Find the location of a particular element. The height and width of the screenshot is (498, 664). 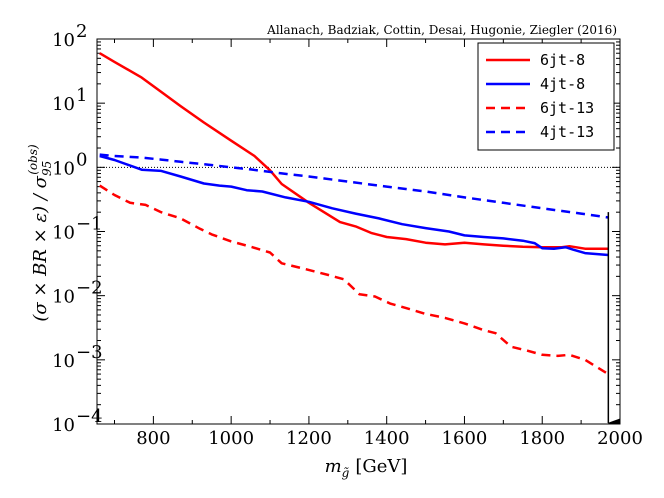

x-tick-label: 1400 is located at coordinates (387, 438).